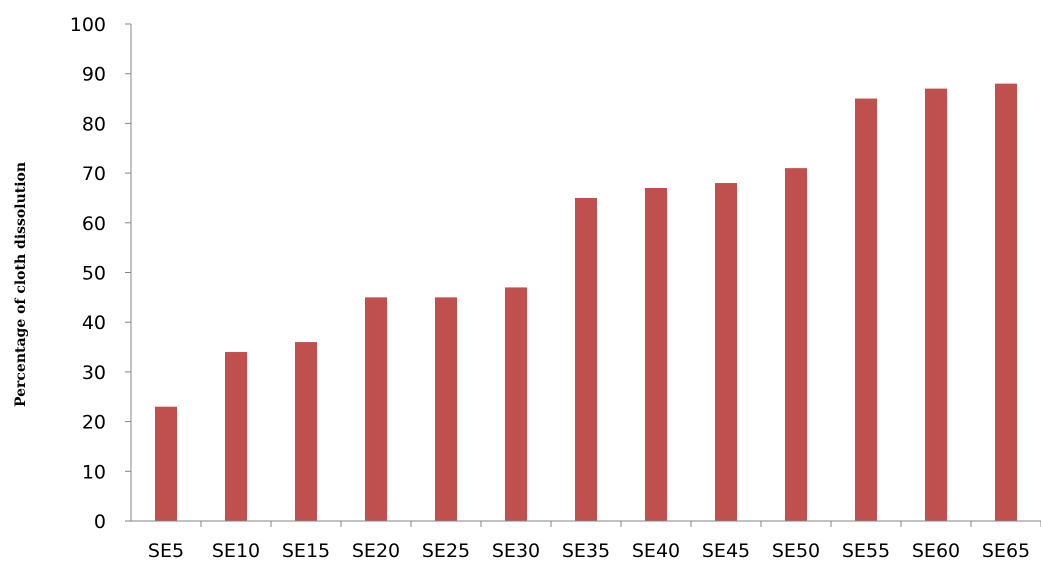 The width and height of the screenshot is (1041, 578). I want to click on x-tick-label: SE25, so click(446, 551).